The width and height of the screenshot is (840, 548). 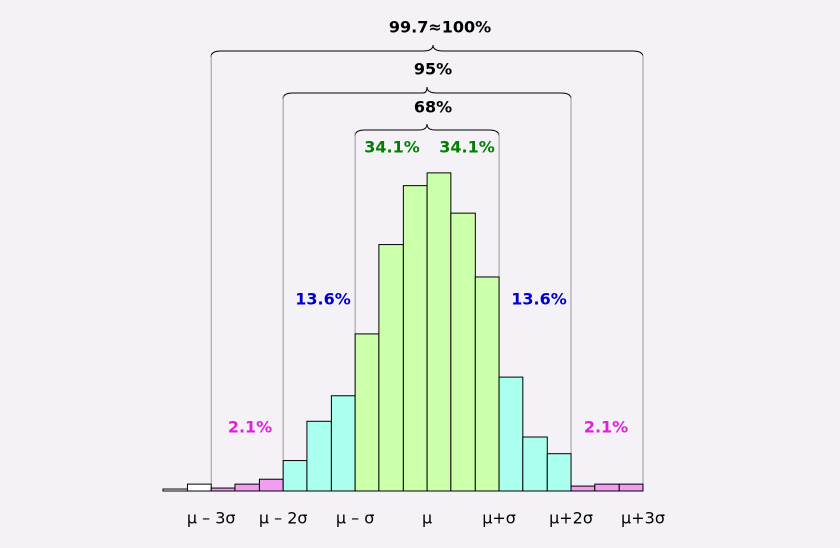 I want to click on x-tick-label: μ+2σ, so click(x=571, y=518).